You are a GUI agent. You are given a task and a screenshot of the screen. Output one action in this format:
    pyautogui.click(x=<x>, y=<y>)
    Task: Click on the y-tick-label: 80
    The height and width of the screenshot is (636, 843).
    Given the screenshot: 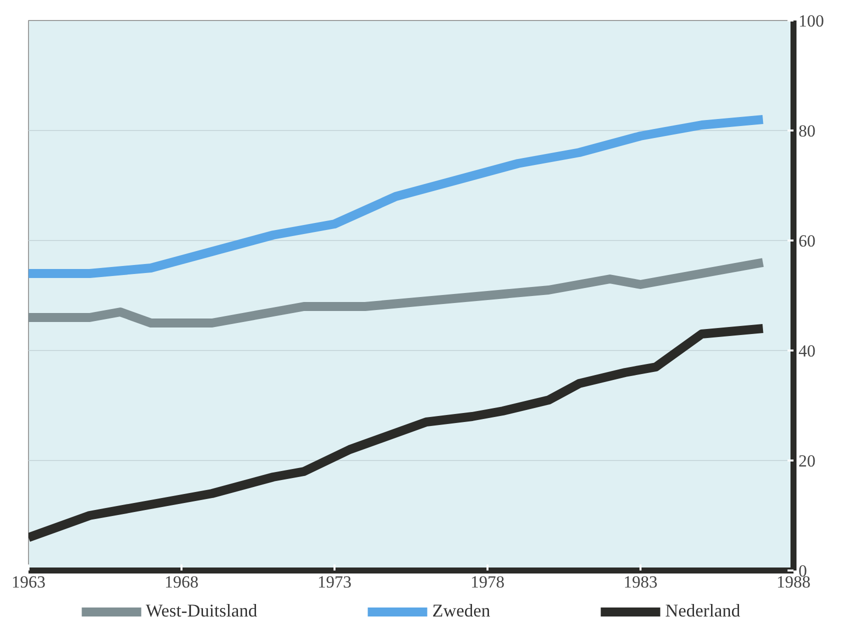 What is the action you would take?
    pyautogui.click(x=807, y=131)
    